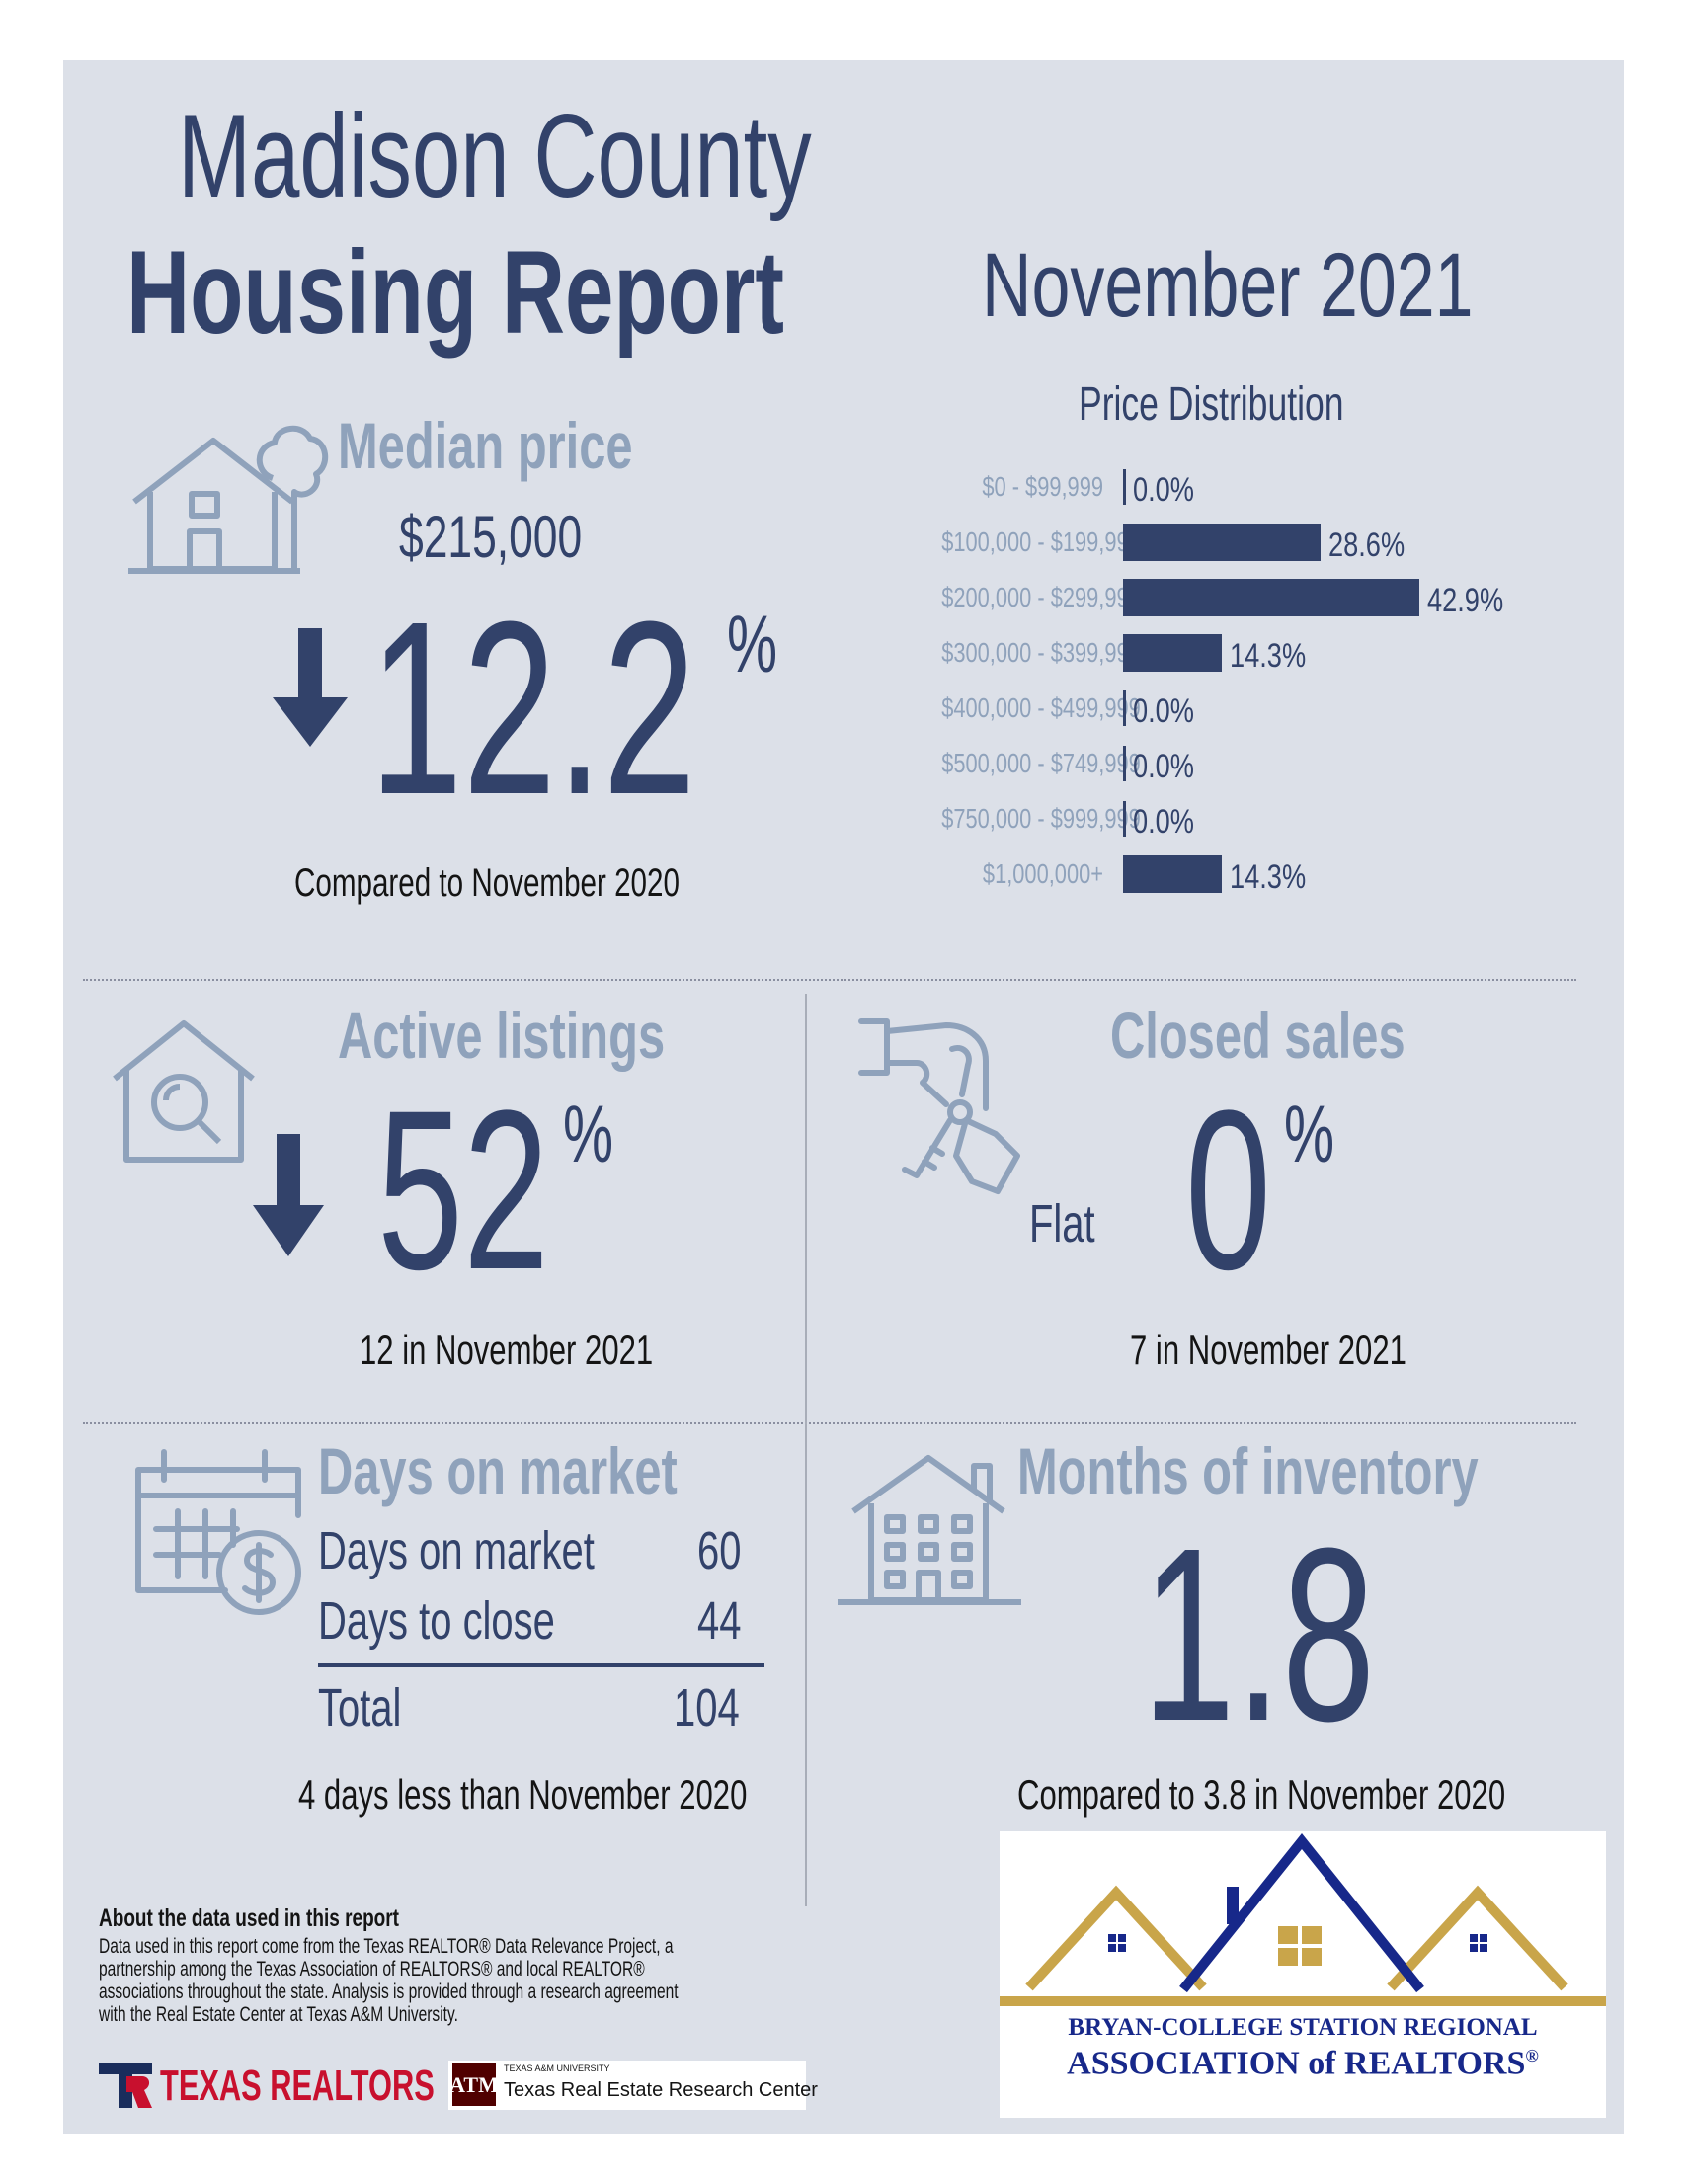 This screenshot has width=1687, height=2184. What do you see at coordinates (1309, 1134) in the screenshot?
I see `closed-sales-percent-sign: %` at bounding box center [1309, 1134].